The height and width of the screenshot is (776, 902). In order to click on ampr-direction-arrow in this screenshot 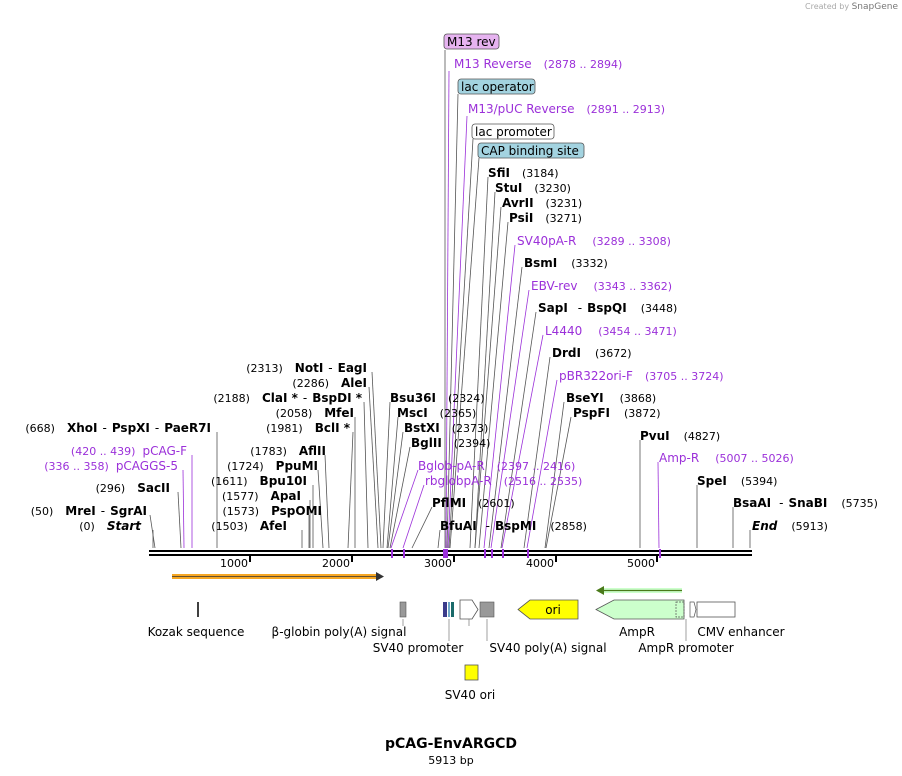, I will do `click(639, 590)`.